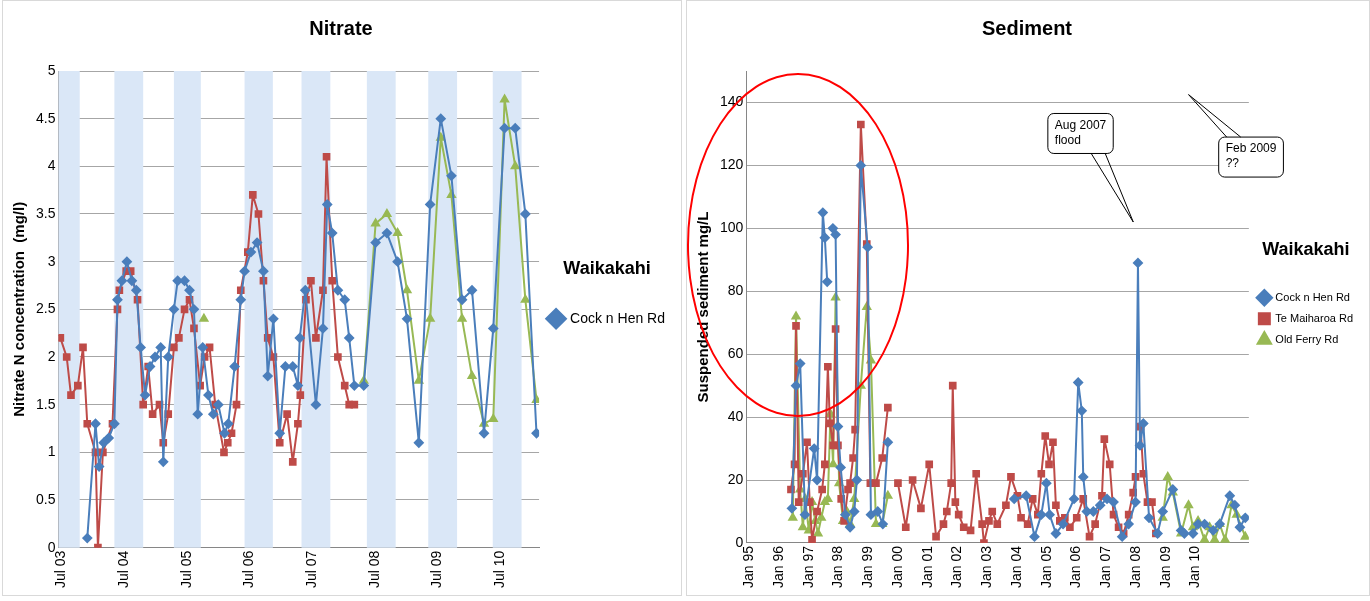  Describe the element at coordinates (926, 567) in the screenshot. I see `x-tick-label: Jan 01` at that location.